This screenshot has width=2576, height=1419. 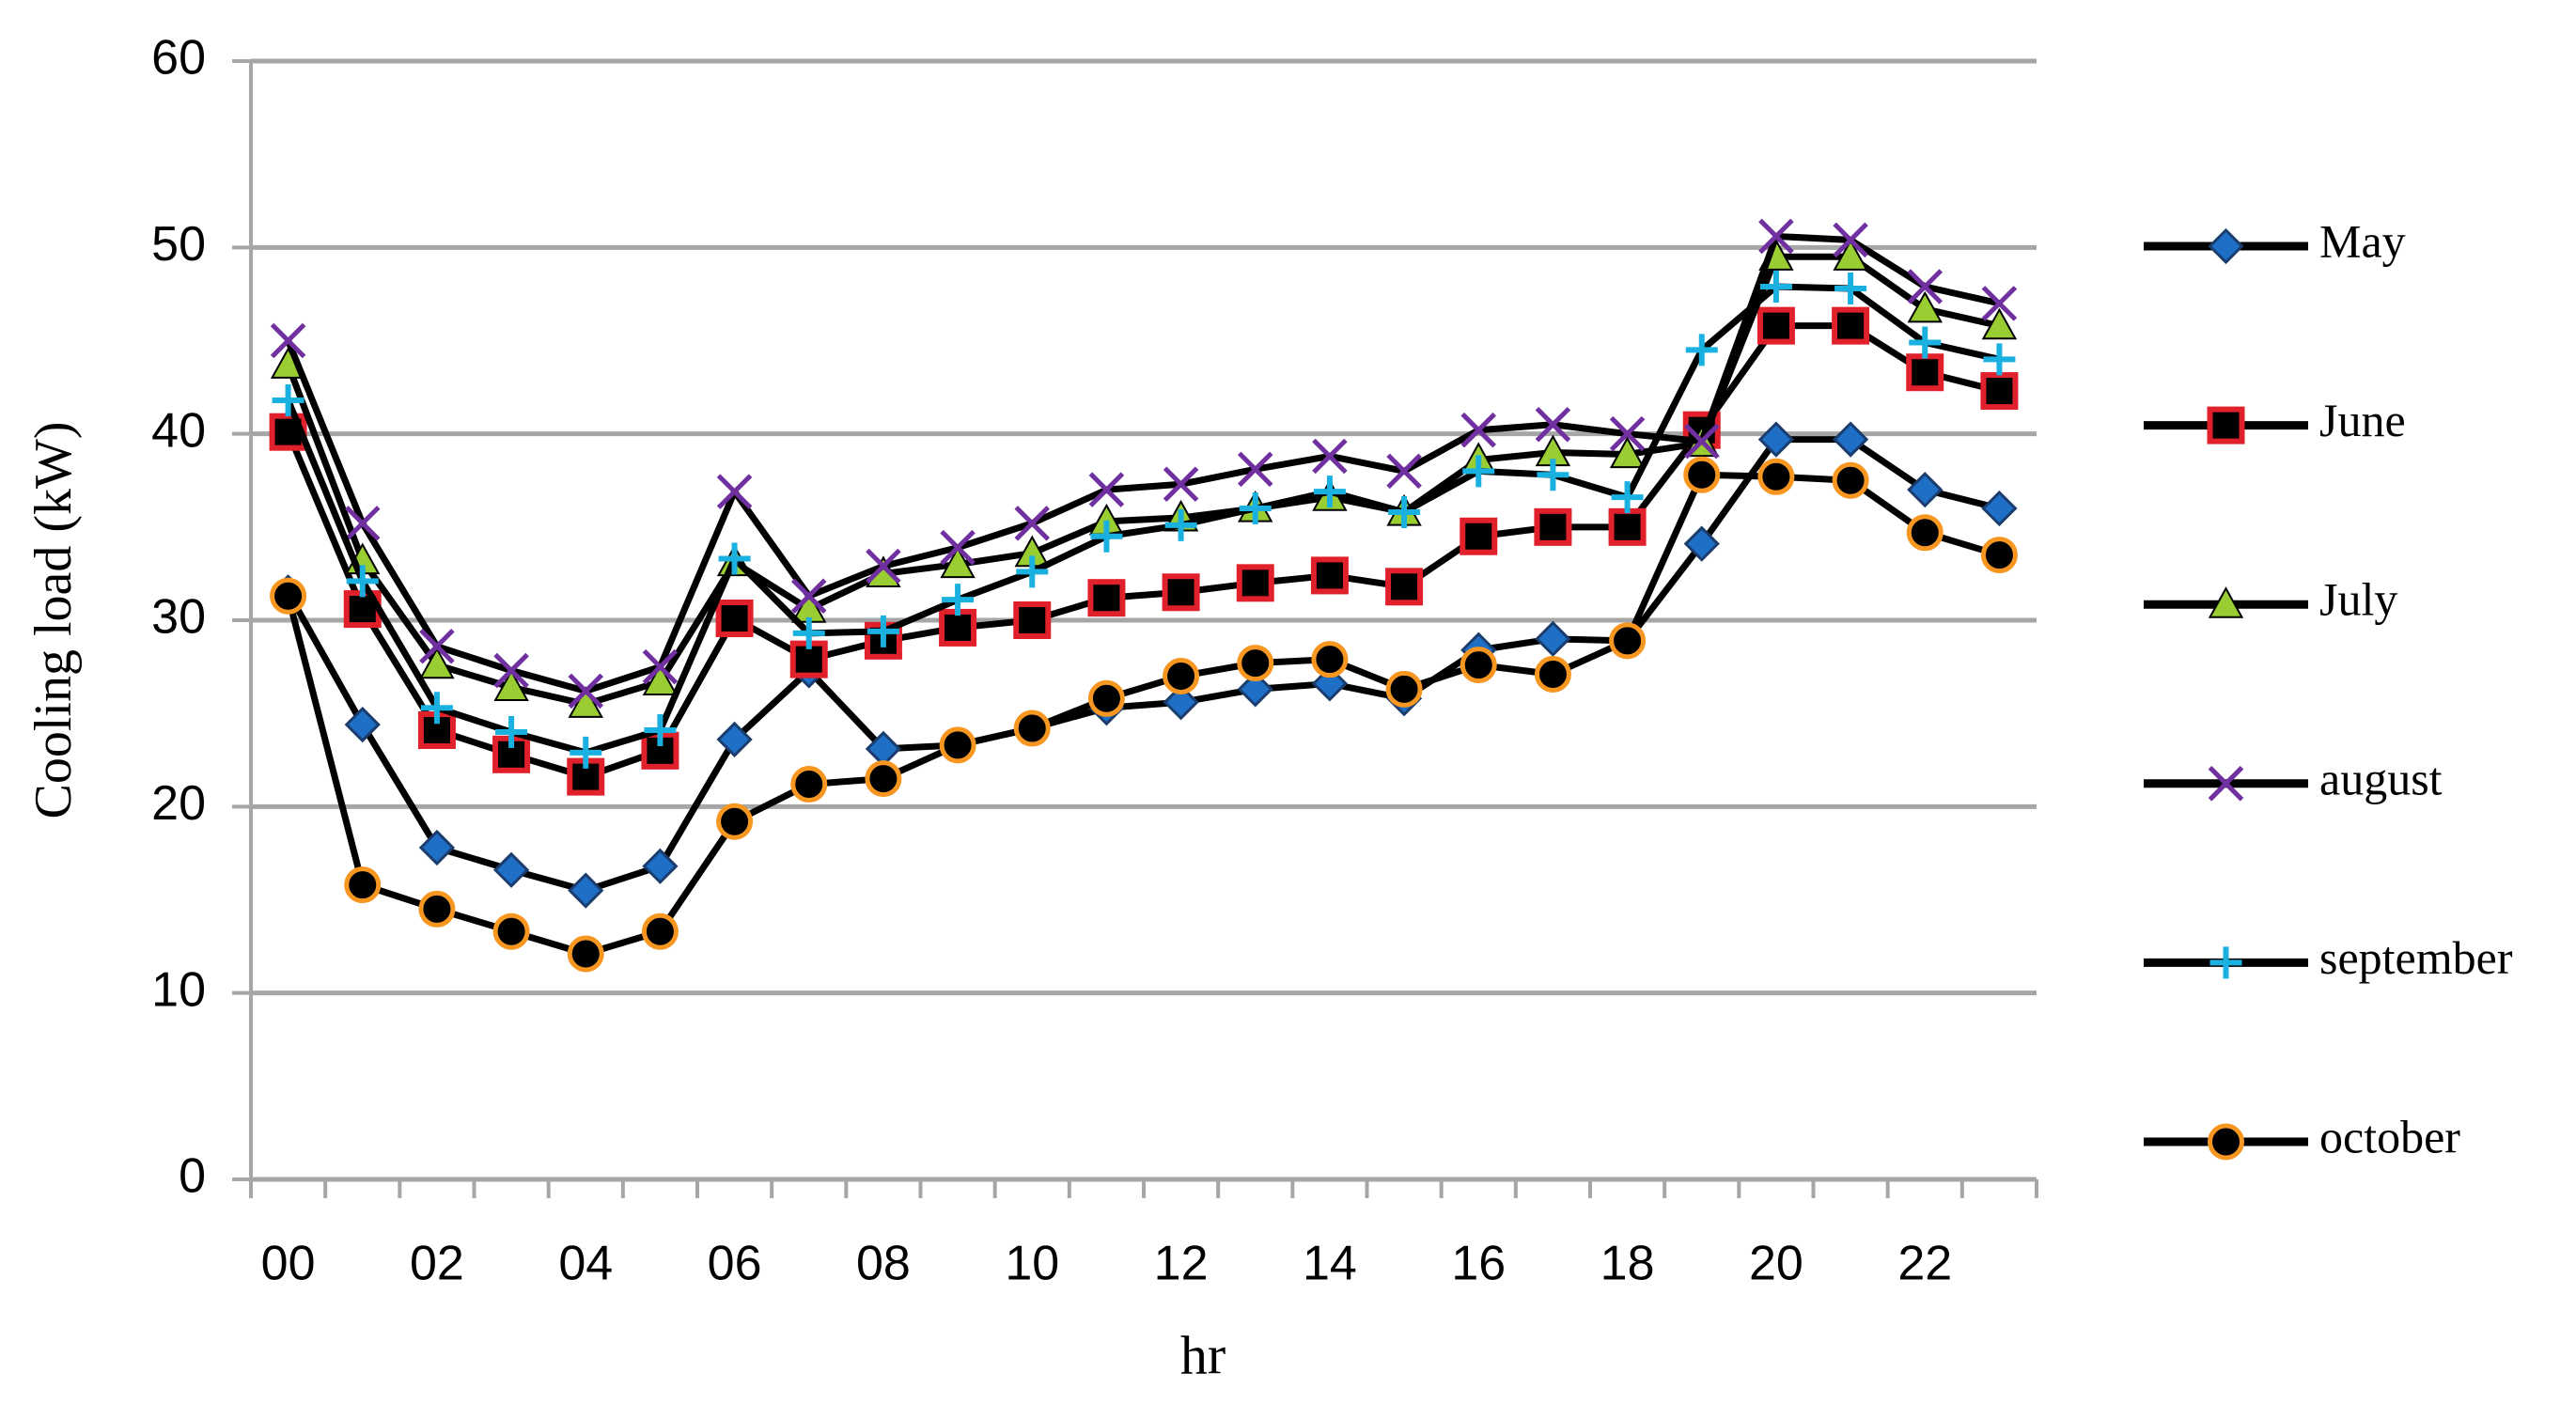 What do you see at coordinates (2362, 240) in the screenshot?
I see `legend-label: May` at bounding box center [2362, 240].